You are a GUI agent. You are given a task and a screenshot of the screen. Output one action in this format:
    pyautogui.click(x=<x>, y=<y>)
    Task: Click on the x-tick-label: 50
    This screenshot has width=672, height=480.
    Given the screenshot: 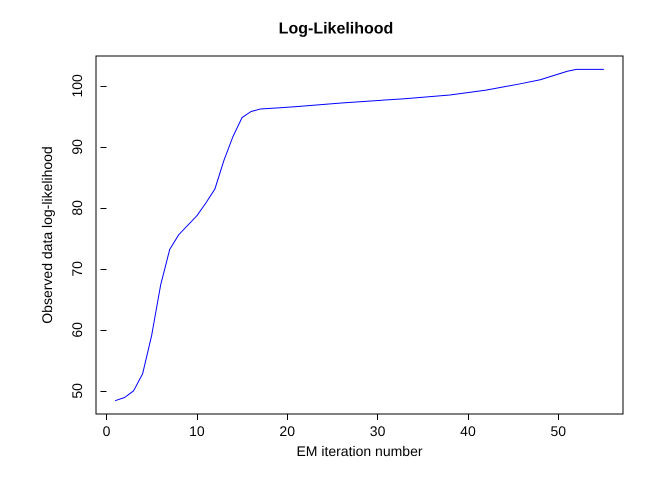 What is the action you would take?
    pyautogui.click(x=558, y=431)
    